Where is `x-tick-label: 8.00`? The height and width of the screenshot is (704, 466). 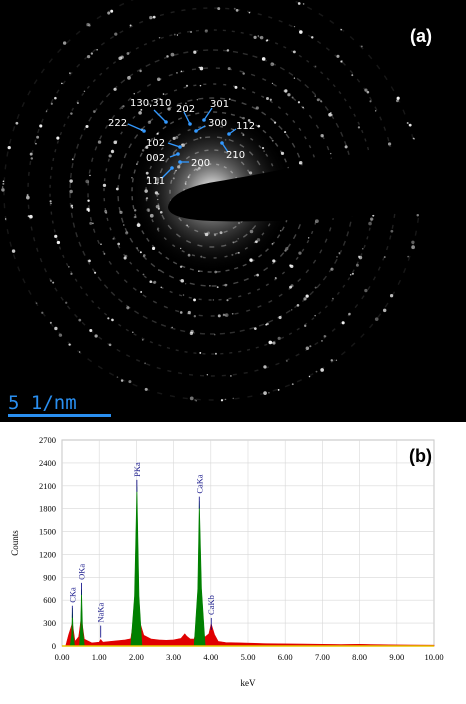
x-tick-label: 8.00 is located at coordinates (359, 657).